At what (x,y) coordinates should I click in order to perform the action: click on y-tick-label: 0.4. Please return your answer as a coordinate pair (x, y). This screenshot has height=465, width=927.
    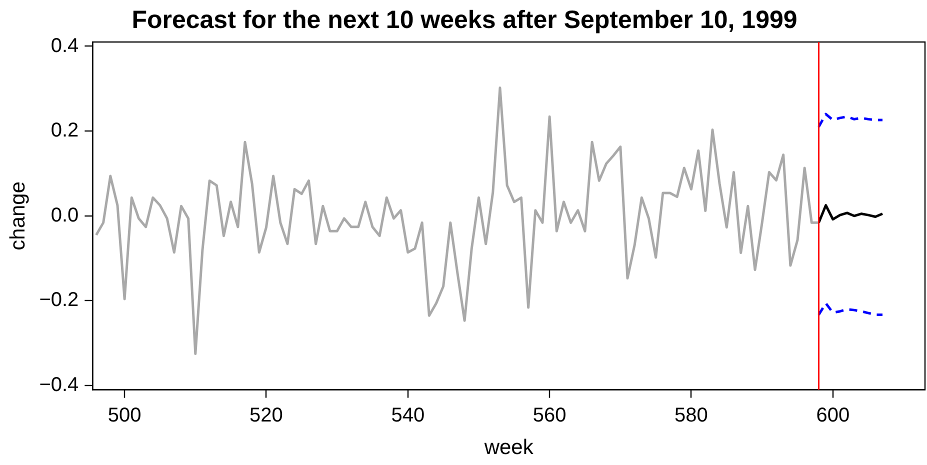
    Looking at the image, I should click on (64, 45).